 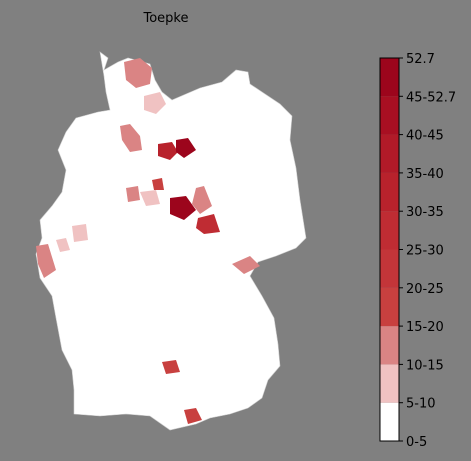 What do you see at coordinates (425, 212) in the screenshot?
I see `colorbar-label: 30-35` at bounding box center [425, 212].